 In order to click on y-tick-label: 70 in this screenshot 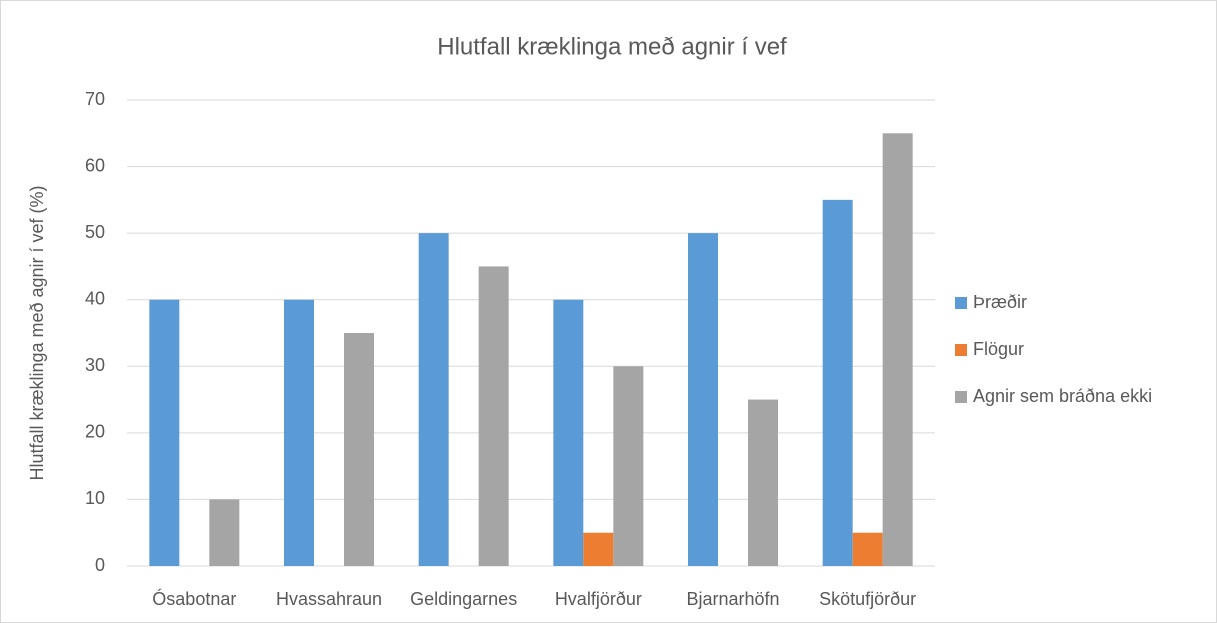, I will do `click(95, 99)`.